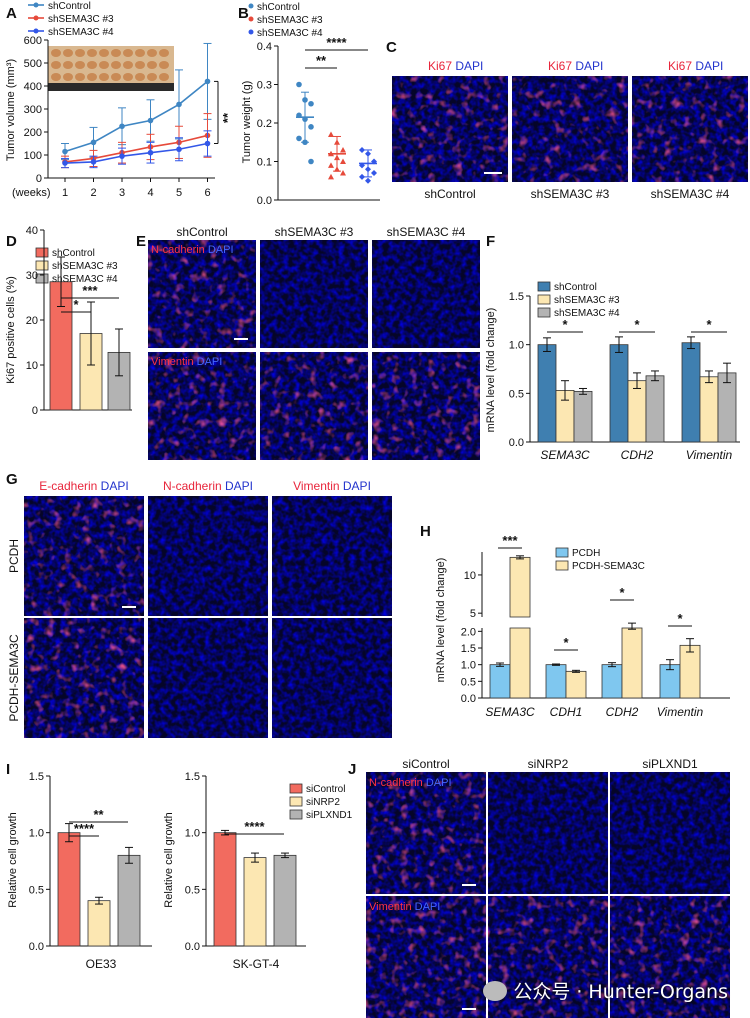 This screenshot has height=1018, width=750. Describe the element at coordinates (332, 678) in the screenshot. I see `image-G-1-2-dapi` at that location.